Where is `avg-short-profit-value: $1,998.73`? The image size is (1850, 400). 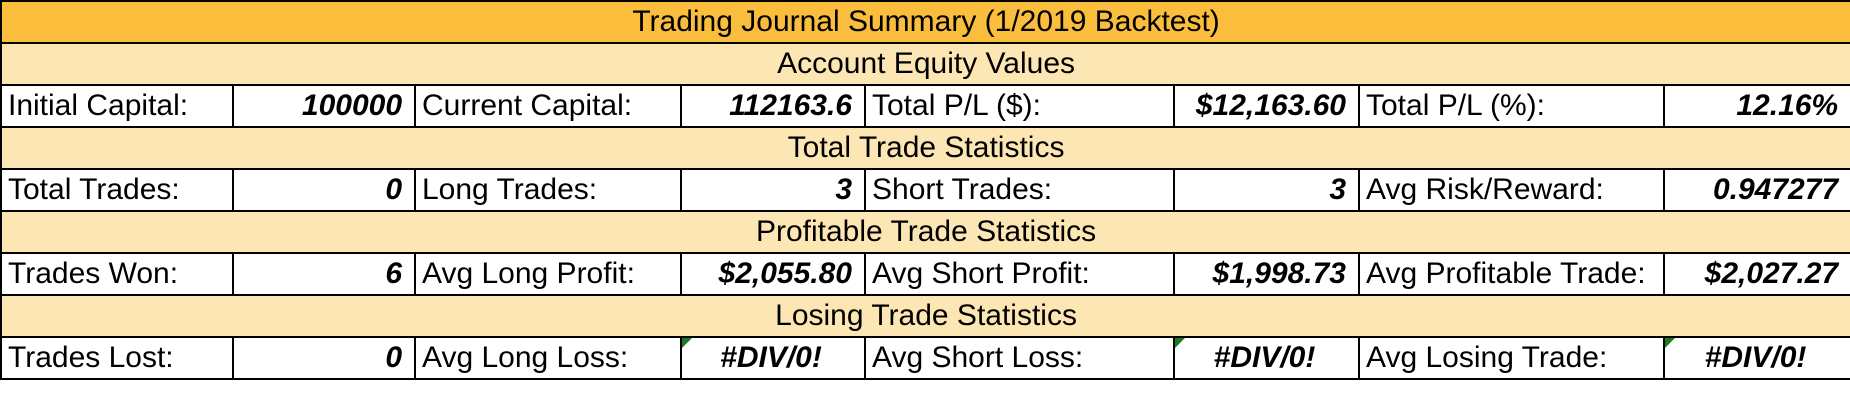
avg-short-profit-value: $1,998.73 is located at coordinates (1266, 274).